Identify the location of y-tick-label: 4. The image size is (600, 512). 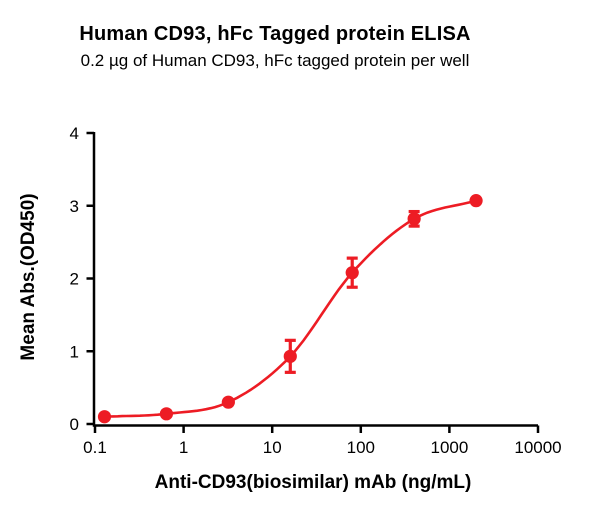
(74, 133).